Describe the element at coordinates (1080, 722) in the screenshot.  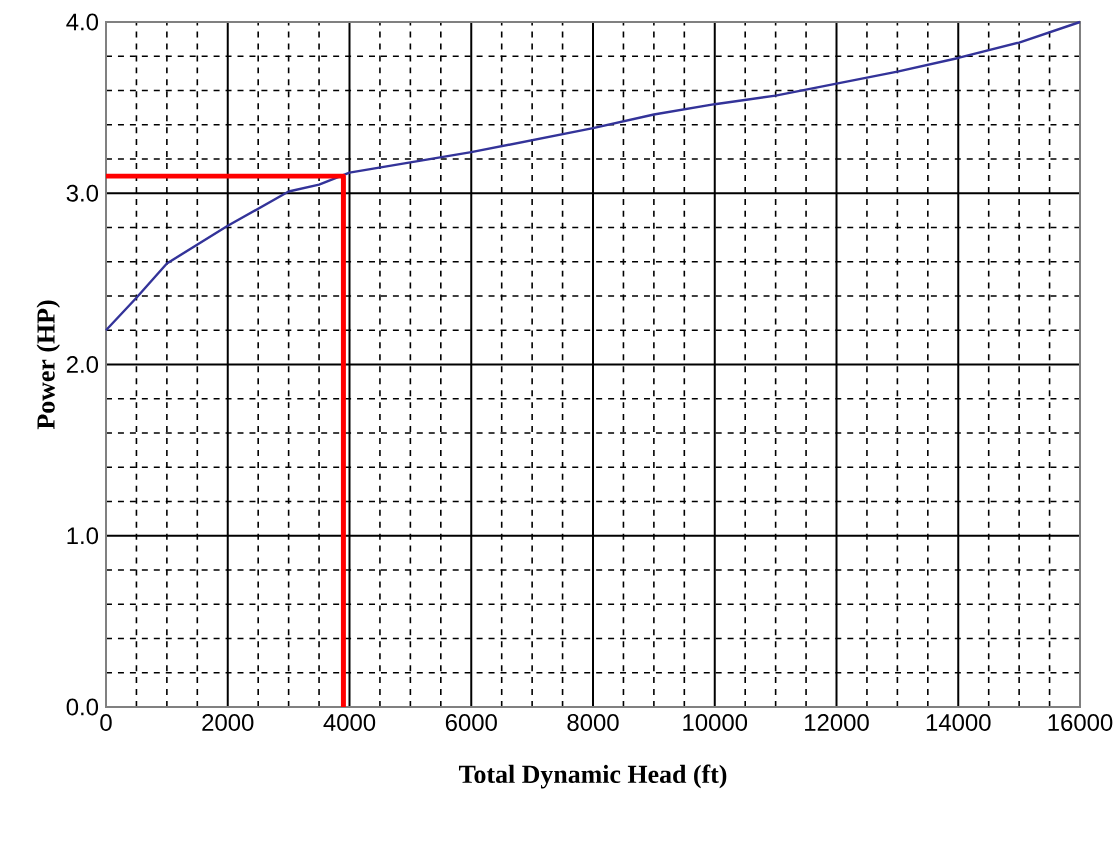
I see `x-tick-label: 16000` at that location.